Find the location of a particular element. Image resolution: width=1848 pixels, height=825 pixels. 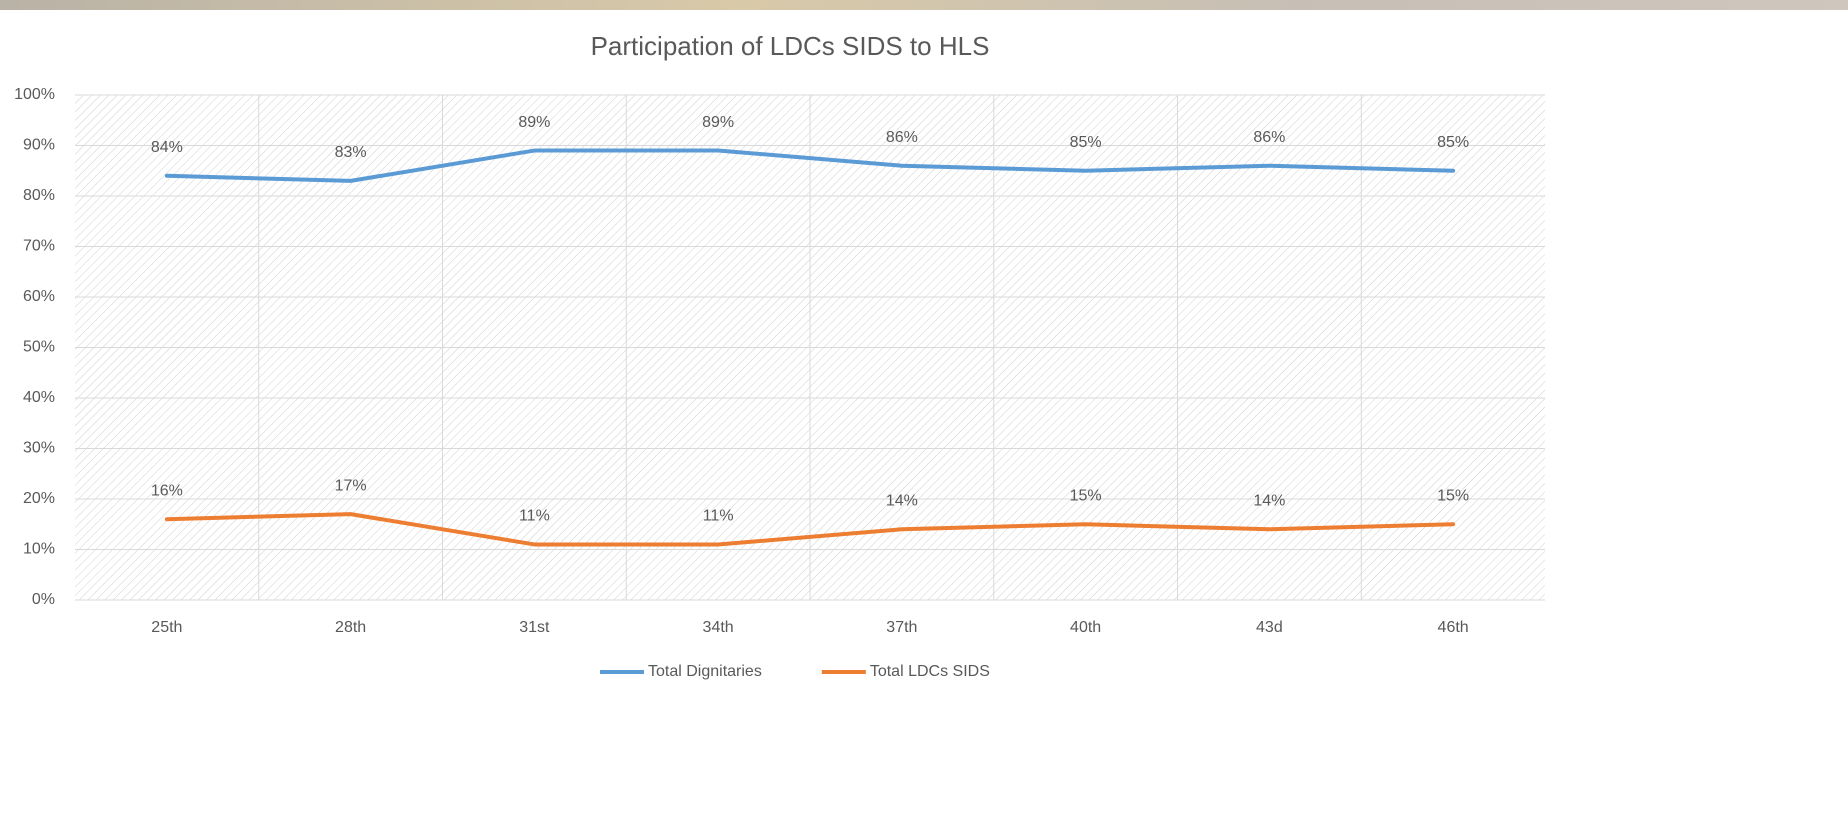

x-tick-label: 37th is located at coordinates (901, 627).